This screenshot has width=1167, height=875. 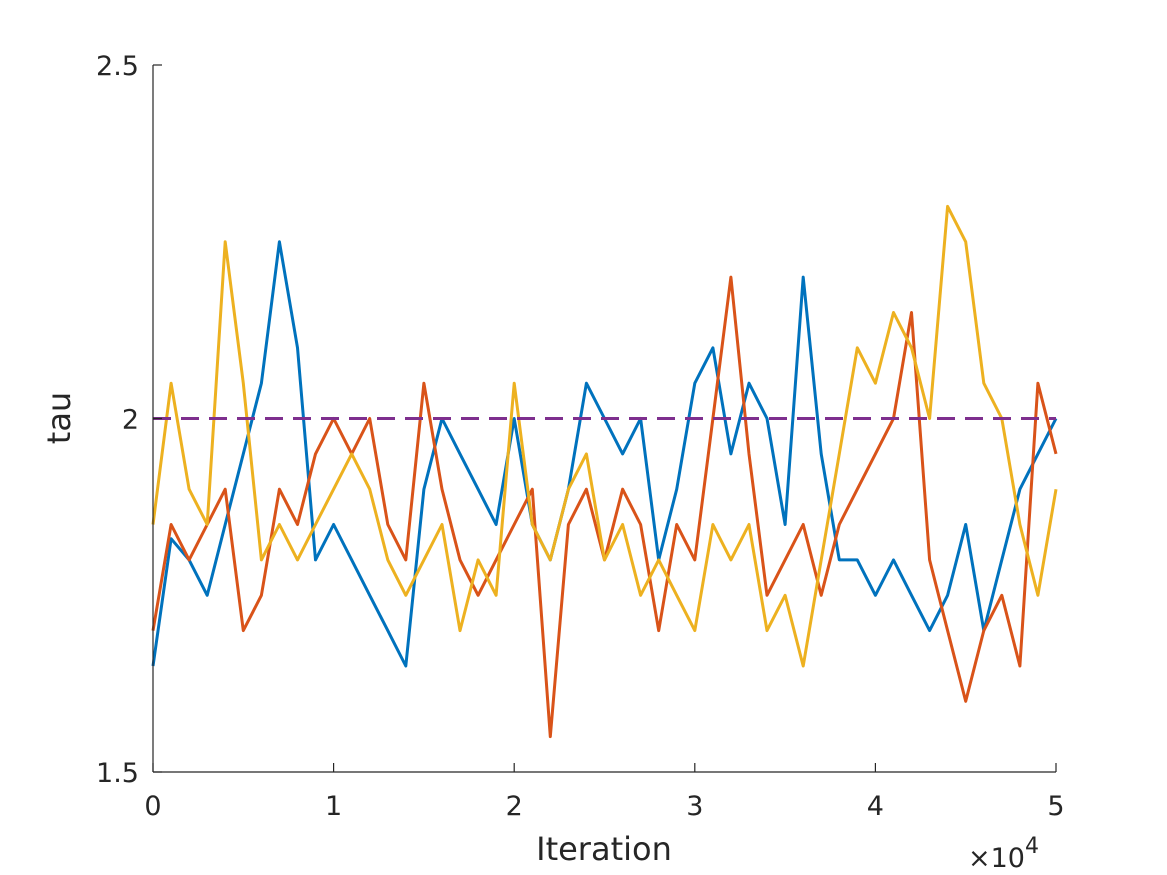 What do you see at coordinates (152, 806) in the screenshot?
I see `x-tick-label: 0` at bounding box center [152, 806].